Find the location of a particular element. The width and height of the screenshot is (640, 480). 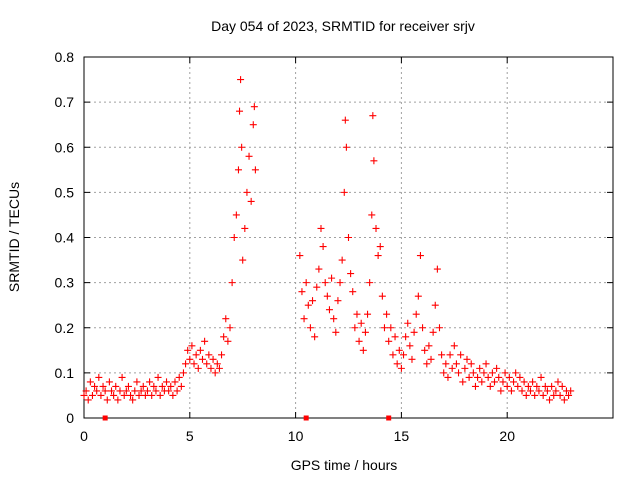

x-tick-label: 20 is located at coordinates (507, 436).